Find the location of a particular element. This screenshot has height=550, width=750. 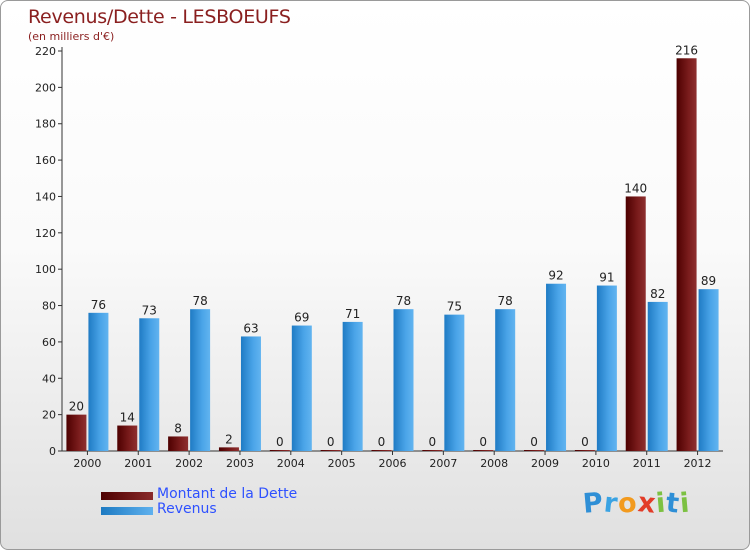

y-tick-label: 140 is located at coordinates (45, 196).